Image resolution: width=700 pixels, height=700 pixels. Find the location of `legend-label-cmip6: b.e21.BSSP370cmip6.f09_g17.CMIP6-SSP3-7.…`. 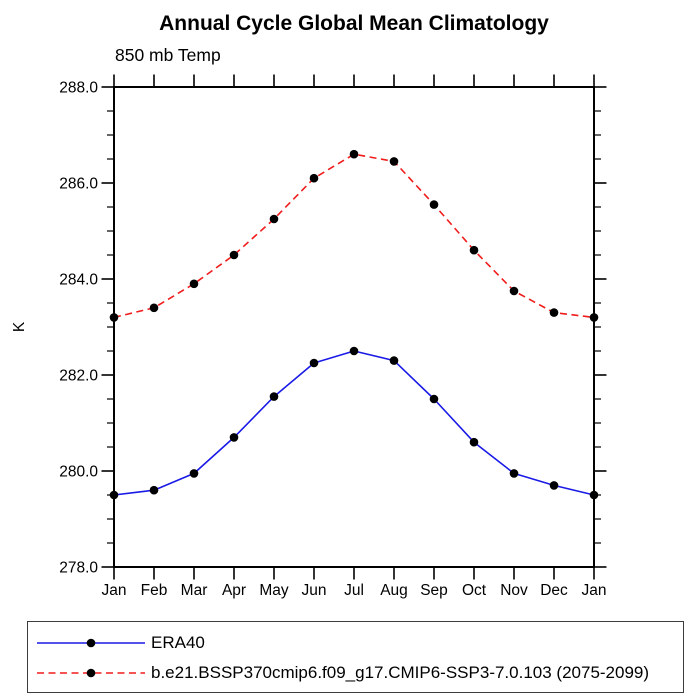

legend-label-cmip6: b.e21.BSSP370cmip6.f09_g17.CMIP6-SSP3-7.… is located at coordinates (400, 672).